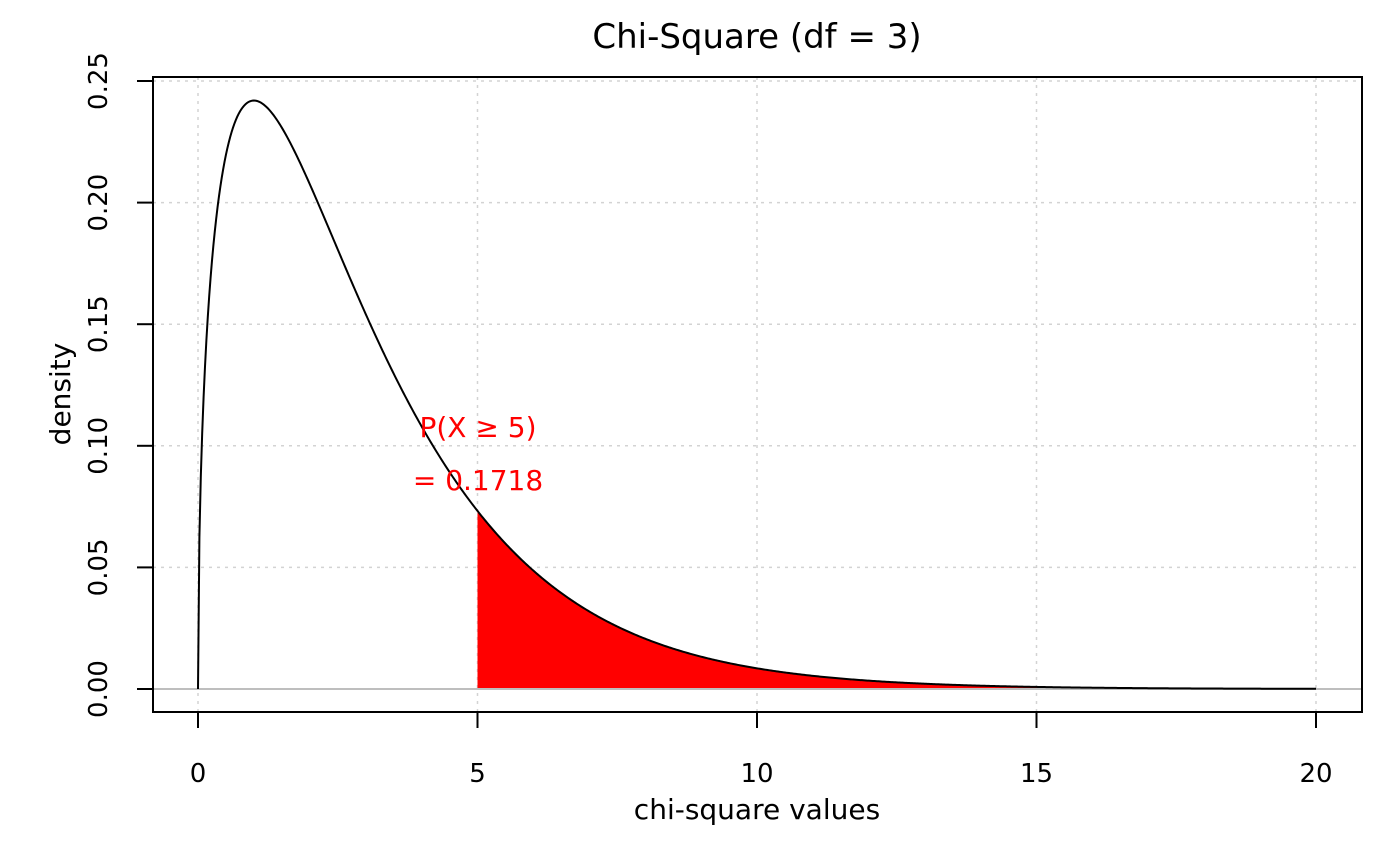 This screenshot has height=866, width=1400. Describe the element at coordinates (1315, 774) in the screenshot. I see `x-tick-label: 20` at that location.